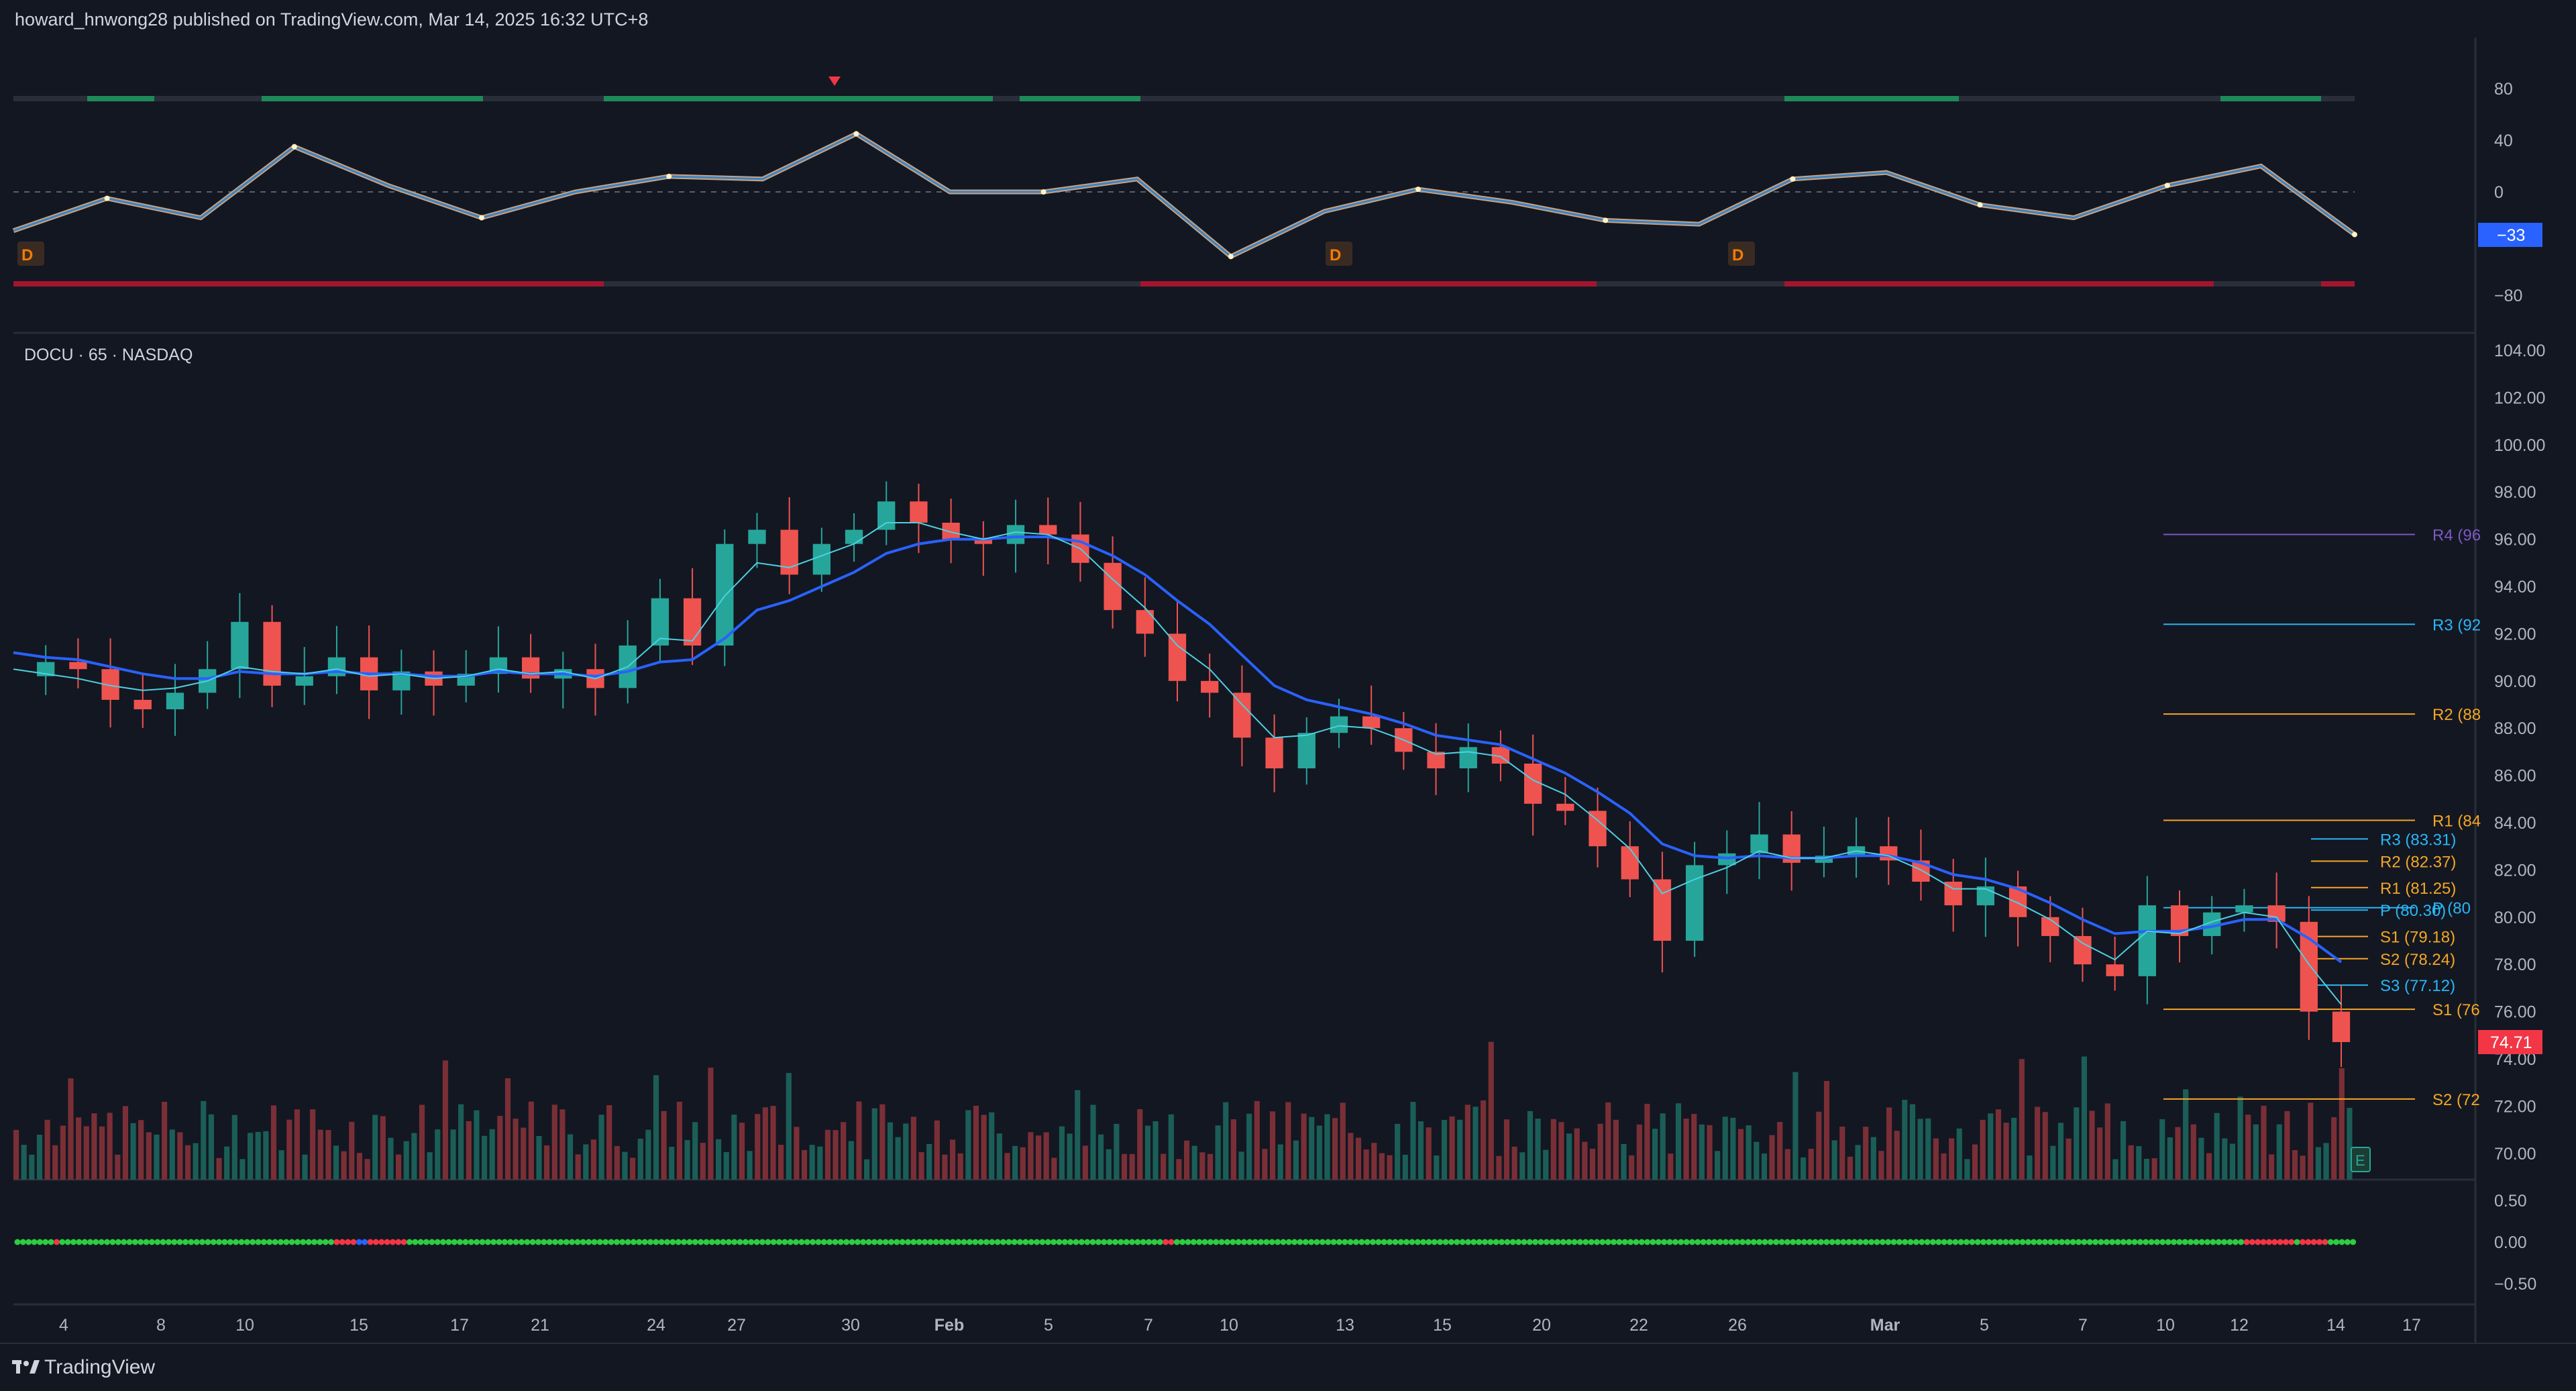 The height and width of the screenshot is (1391, 2576). Describe the element at coordinates (1048, 1325) in the screenshot. I see `time-axis-tick: 5` at that location.